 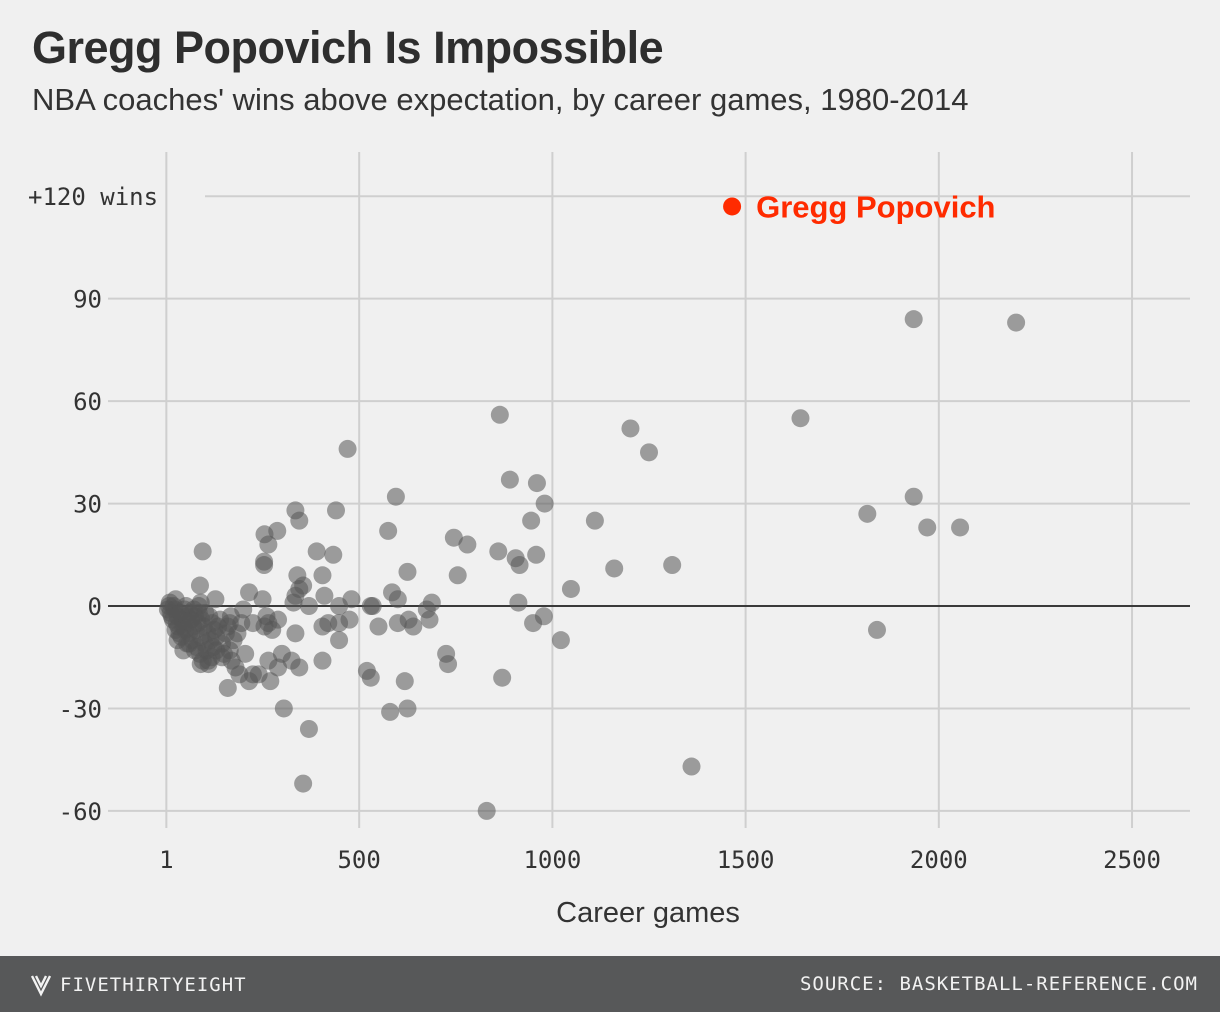 I want to click on y-tick-label: 60, so click(x=87, y=402).